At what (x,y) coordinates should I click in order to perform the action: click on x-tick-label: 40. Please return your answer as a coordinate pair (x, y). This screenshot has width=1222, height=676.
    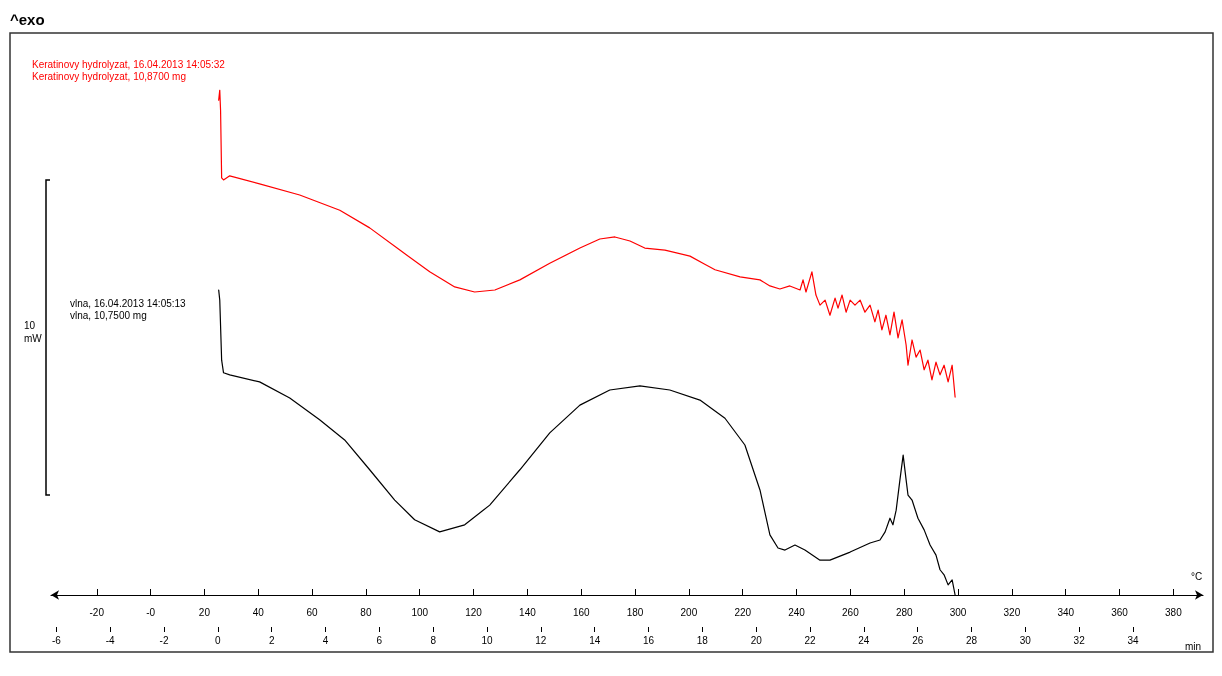
    Looking at the image, I should click on (258, 612).